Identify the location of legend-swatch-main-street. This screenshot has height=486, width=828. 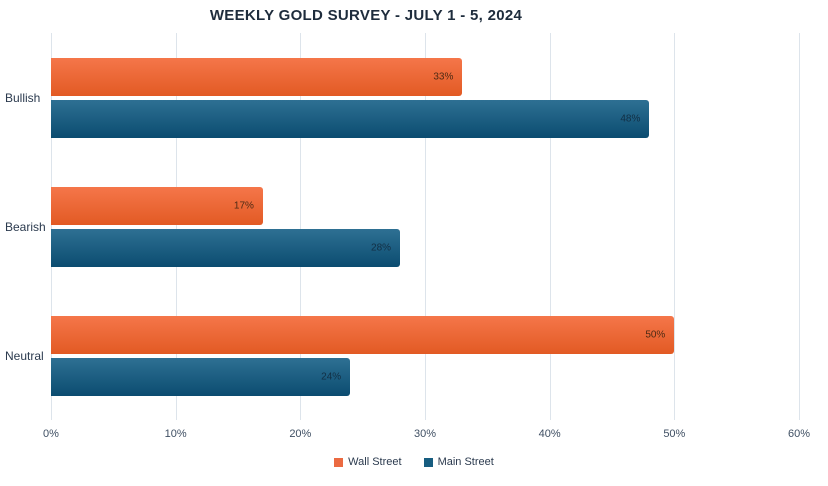
(428, 462).